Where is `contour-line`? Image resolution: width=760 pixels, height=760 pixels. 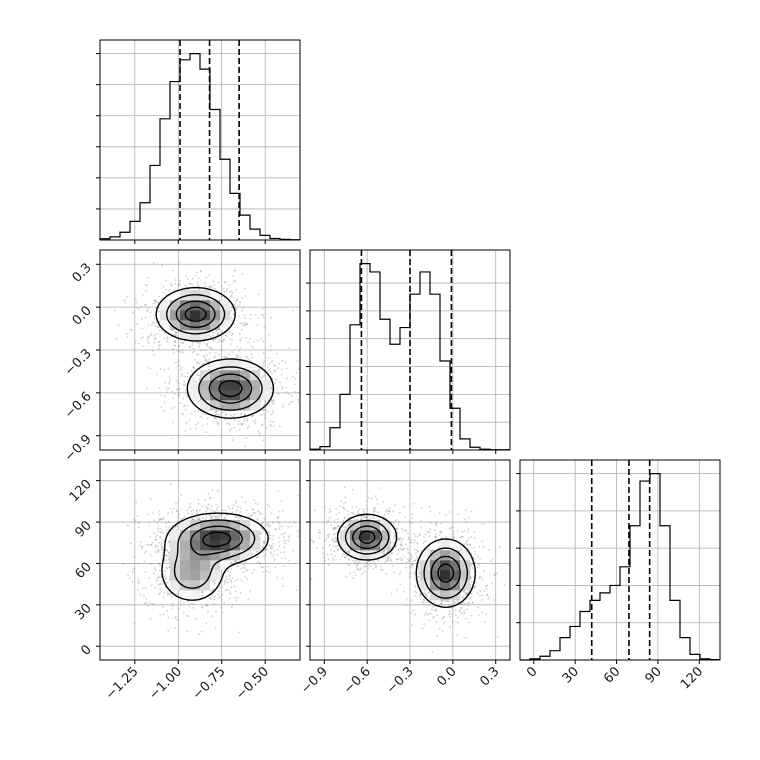 contour-line is located at coordinates (214, 352).